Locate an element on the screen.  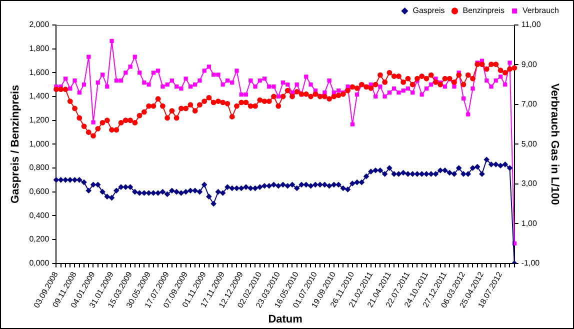
x-axis-title: Datum is located at coordinates (285, 319).